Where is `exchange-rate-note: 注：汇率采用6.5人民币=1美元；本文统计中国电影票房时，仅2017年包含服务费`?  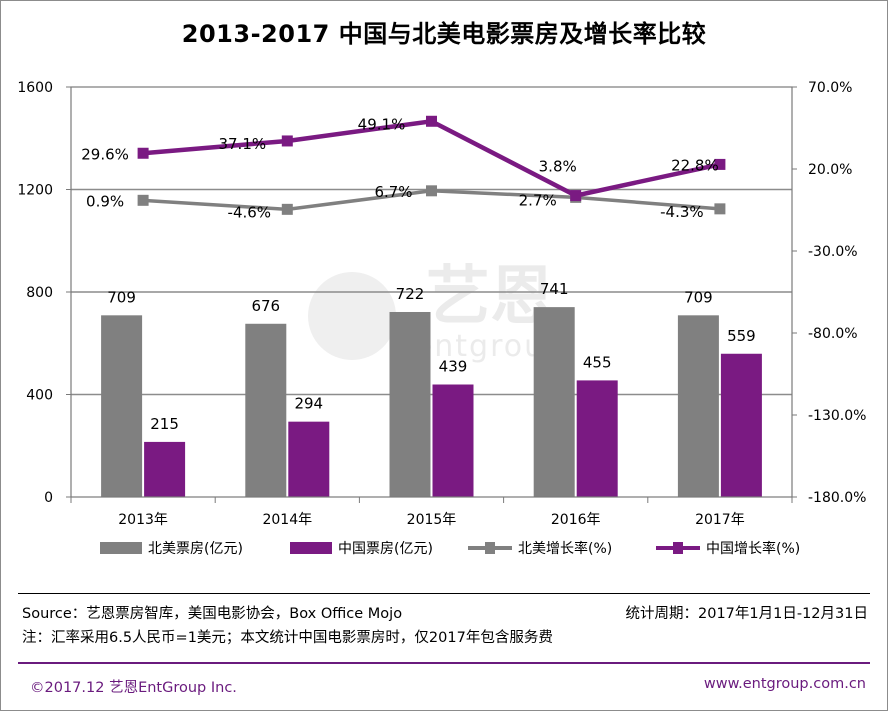 exchange-rate-note: 注：汇率采用6.5人民币=1美元；本文统计中国电影票房时，仅2017年包含服务费 is located at coordinates (287, 638).